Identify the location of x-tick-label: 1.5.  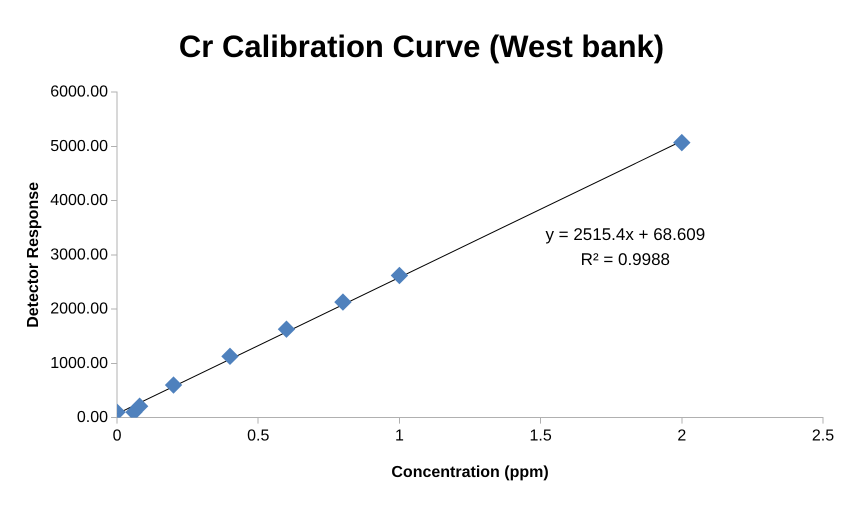
(540, 436).